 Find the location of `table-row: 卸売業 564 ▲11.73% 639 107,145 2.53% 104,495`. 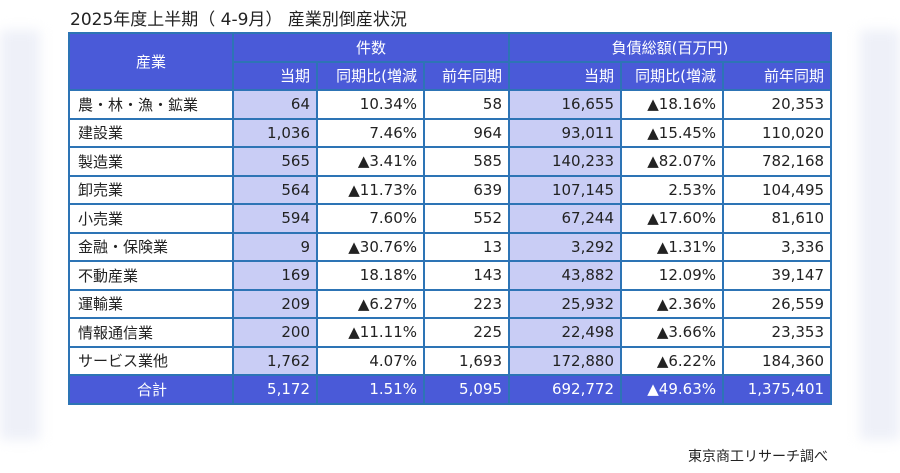

table-row: 卸売業 564 ▲11.73% 639 107,145 2.53% 104,495 is located at coordinates (450, 189).